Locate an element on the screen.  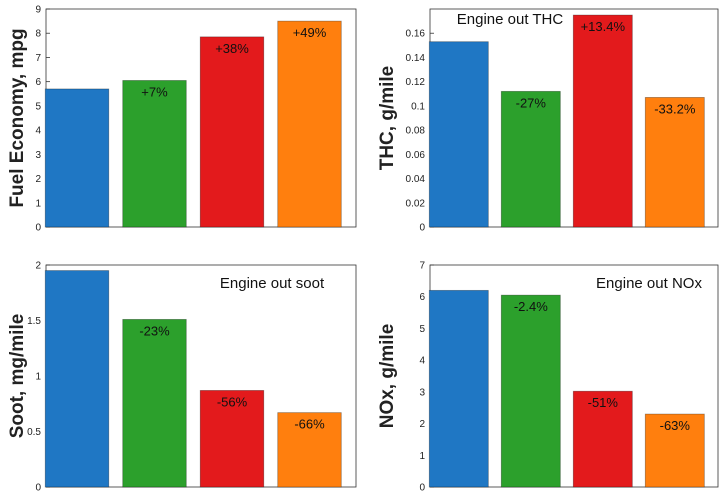
data-label: +7% is located at coordinates (154, 91).